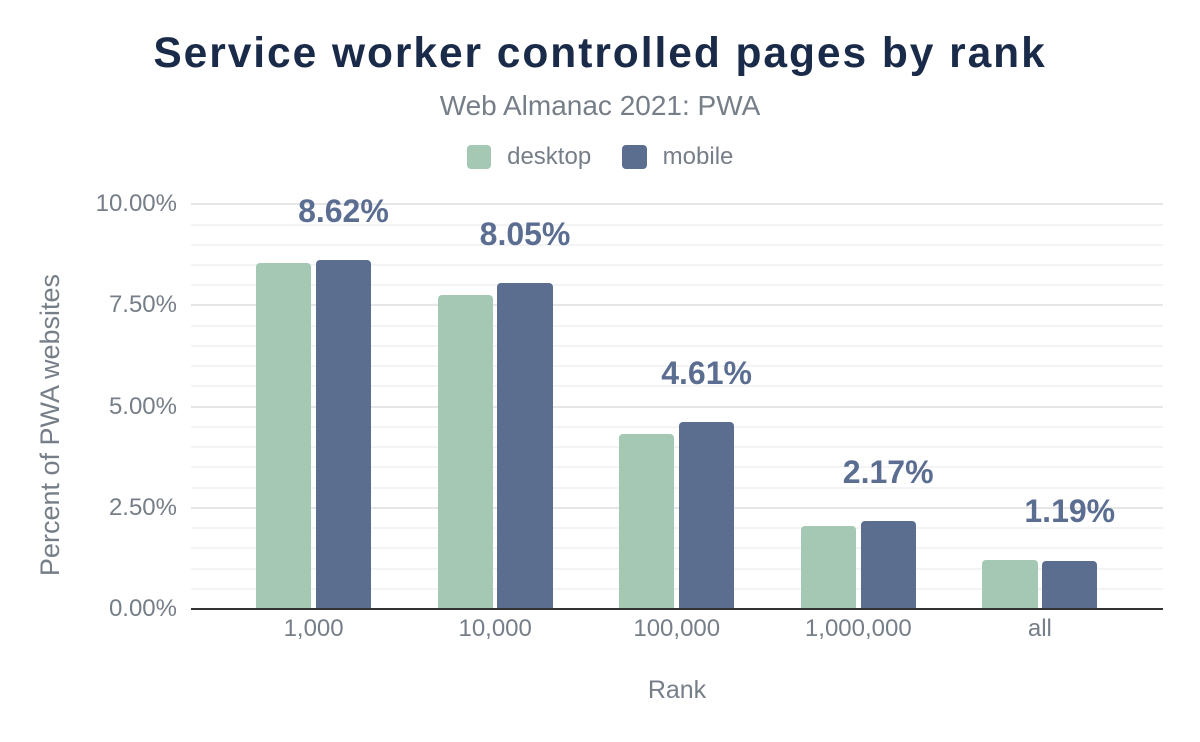 The width and height of the screenshot is (1200, 742). I want to click on y-tick-label: 0.00%, so click(142, 608).